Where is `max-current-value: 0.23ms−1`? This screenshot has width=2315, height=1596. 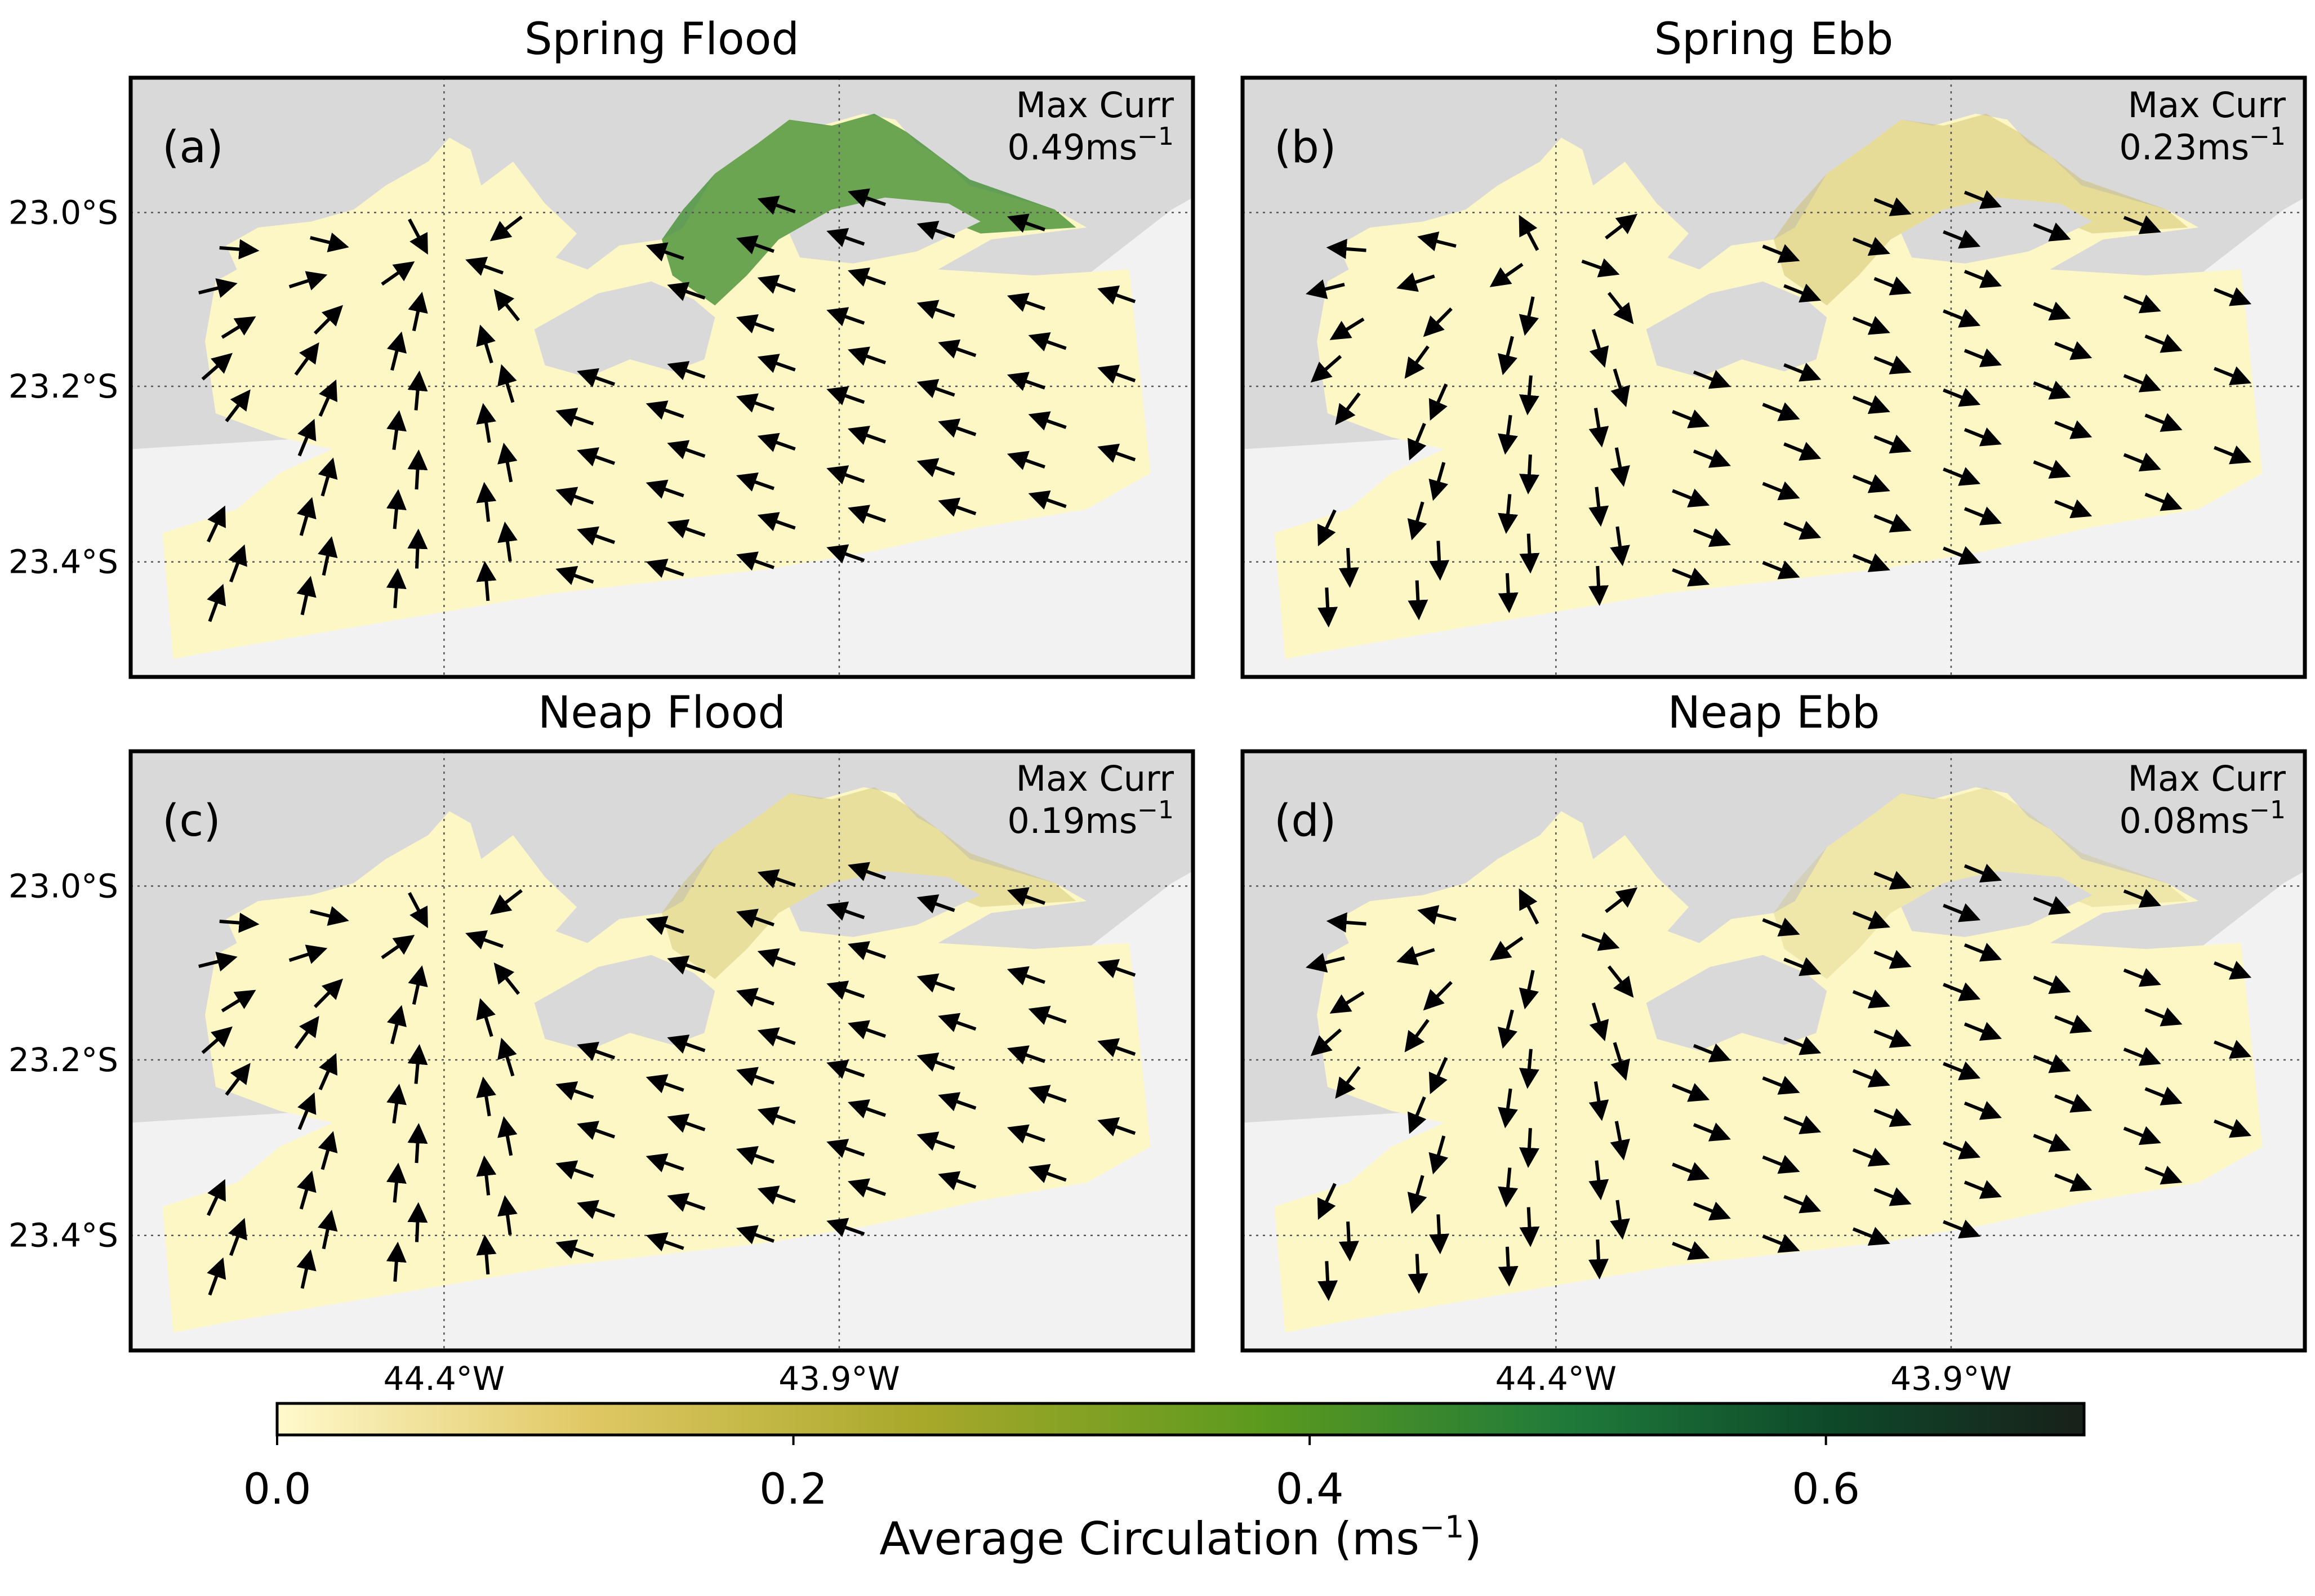 max-current-value: 0.23ms−1 is located at coordinates (2202, 145).